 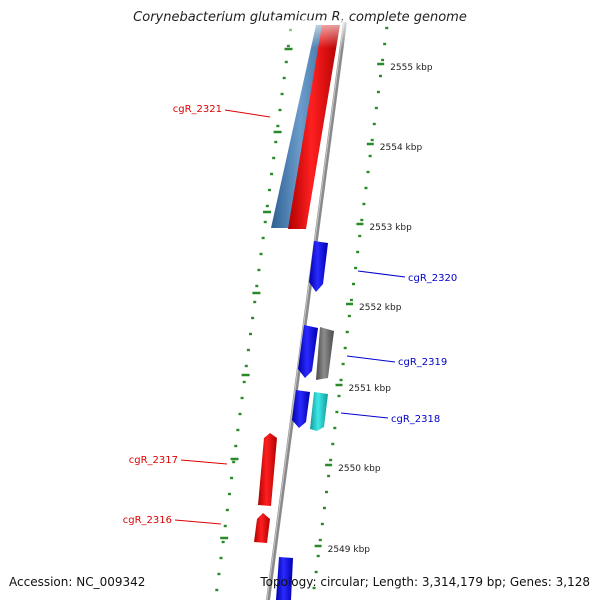 I want to click on accession-text: Accession: NC_009342, so click(x=77, y=582).